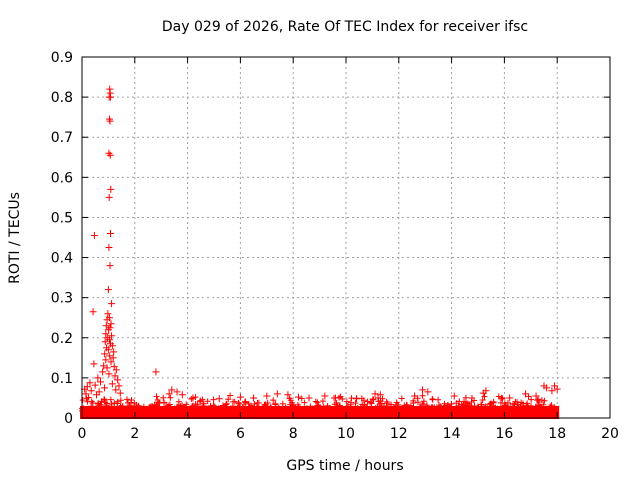 The height and width of the screenshot is (480, 640). I want to click on x-tick-label: 6, so click(240, 434).